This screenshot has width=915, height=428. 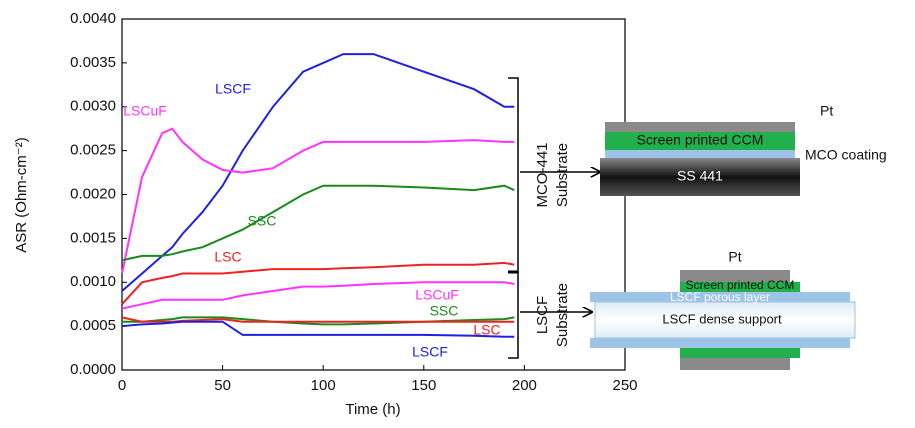 What do you see at coordinates (700, 176) in the screenshot?
I see `diagram-label: SS 441` at bounding box center [700, 176].